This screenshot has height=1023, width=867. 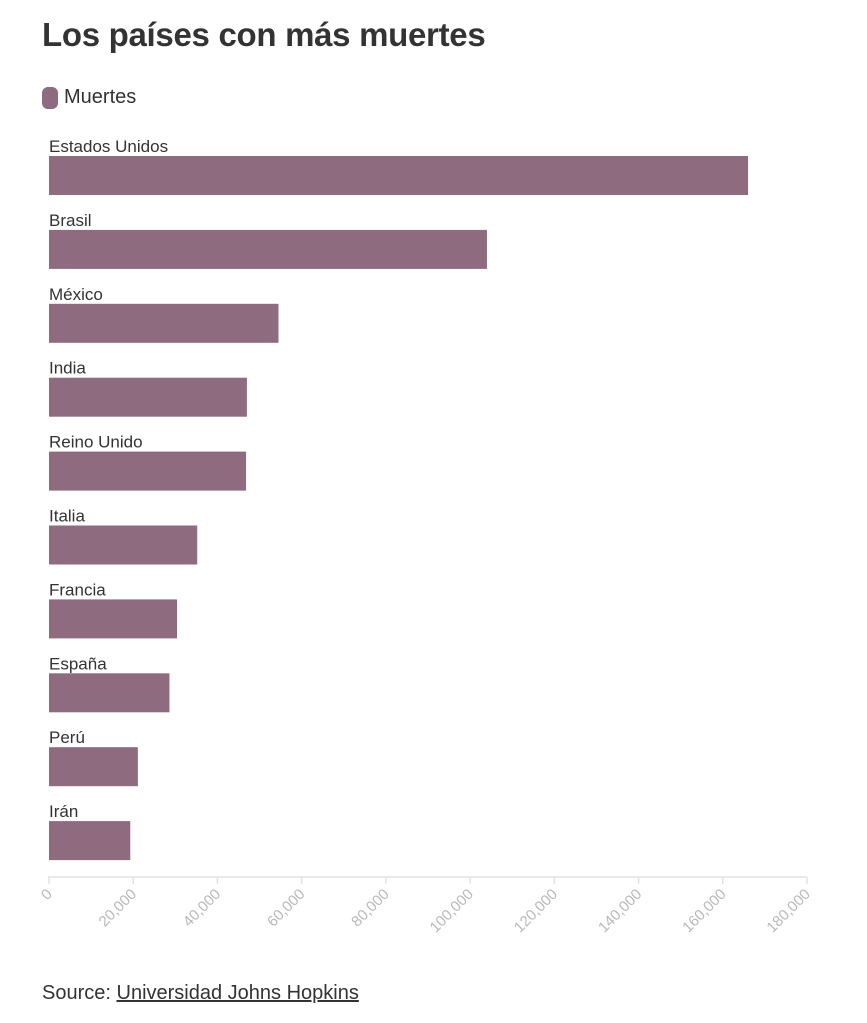 I want to click on x-tick-label: 60,000, so click(x=286, y=908).